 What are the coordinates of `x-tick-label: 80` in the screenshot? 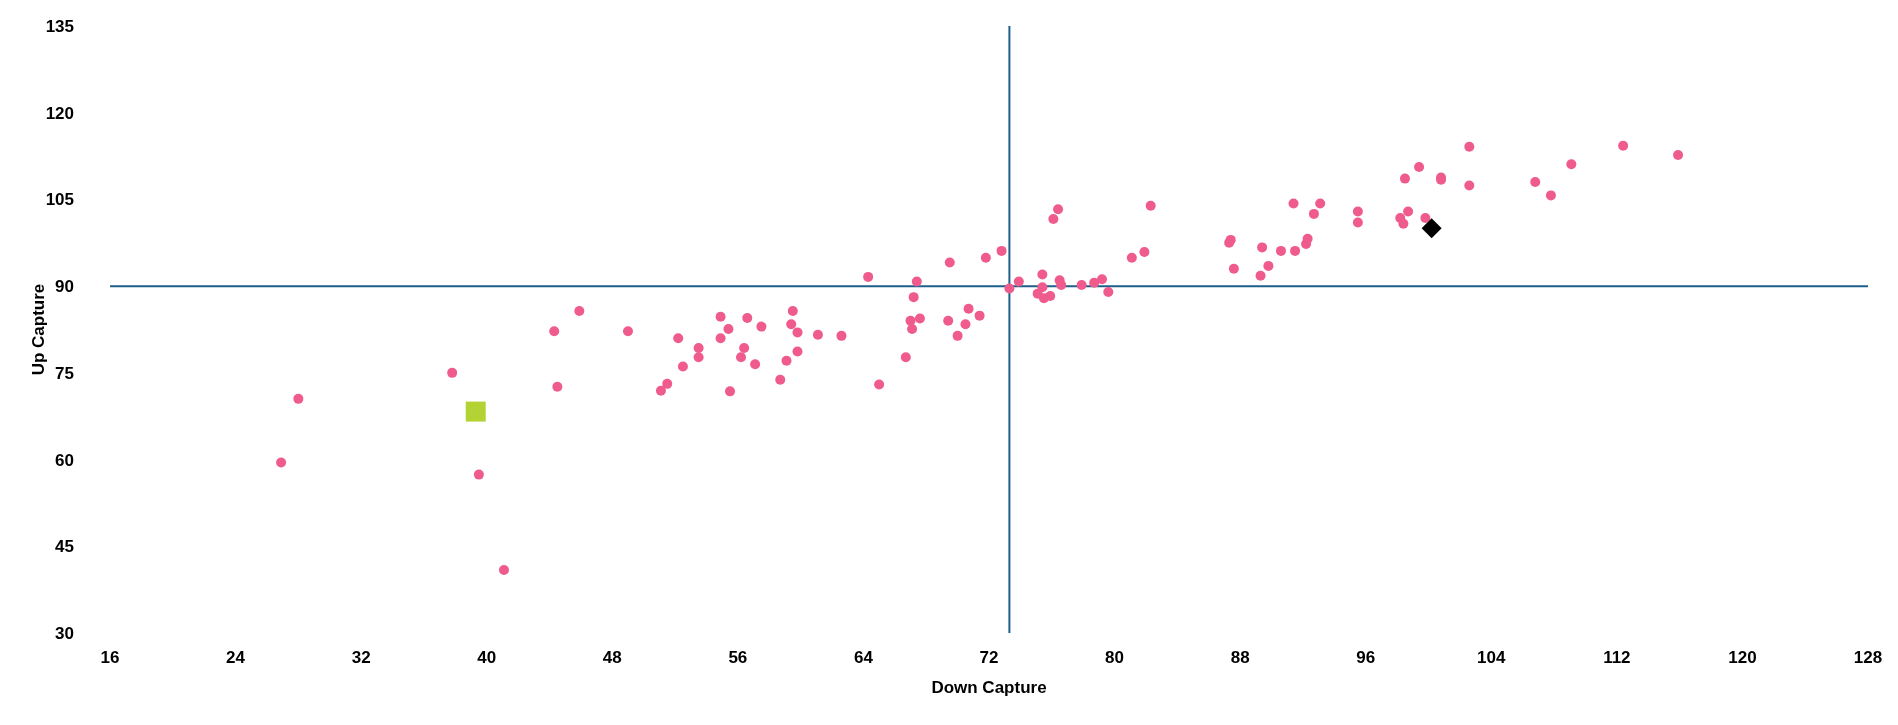 It's located at (1115, 658).